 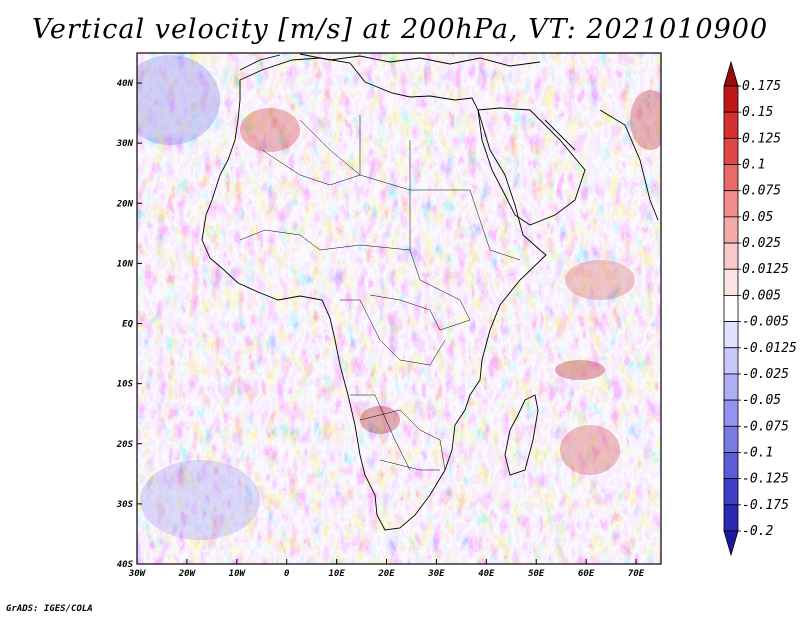 What do you see at coordinates (761, 138) in the screenshot?
I see `colorbar-label: 0.125` at bounding box center [761, 138].